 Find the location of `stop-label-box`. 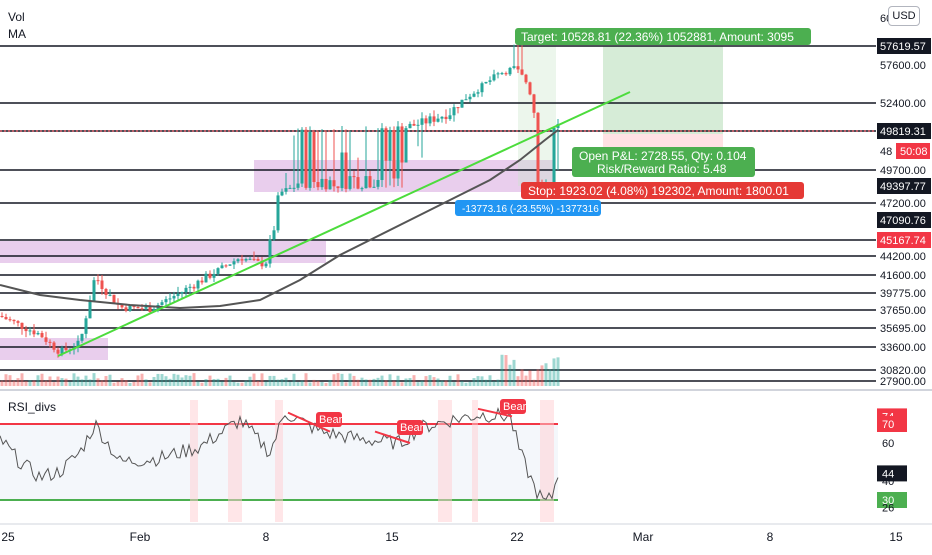

stop-label-box is located at coordinates (662, 190).